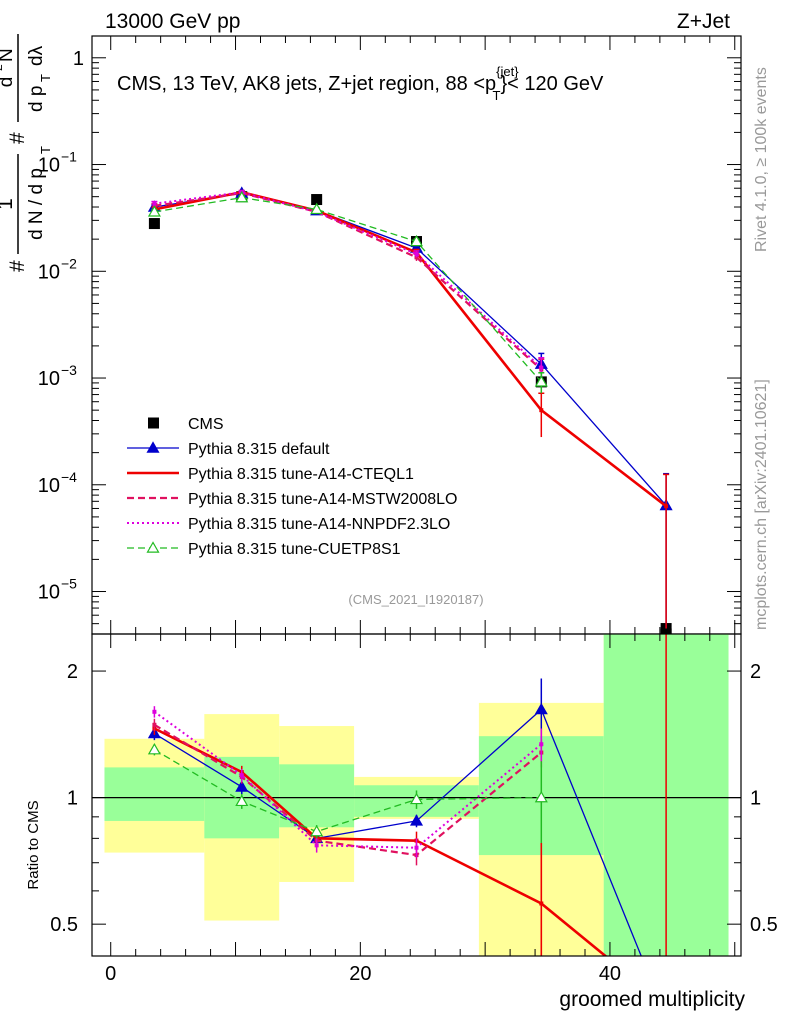  Describe the element at coordinates (755, 672) in the screenshot. I see `ratio-y-tick-label-right: 2` at that location.